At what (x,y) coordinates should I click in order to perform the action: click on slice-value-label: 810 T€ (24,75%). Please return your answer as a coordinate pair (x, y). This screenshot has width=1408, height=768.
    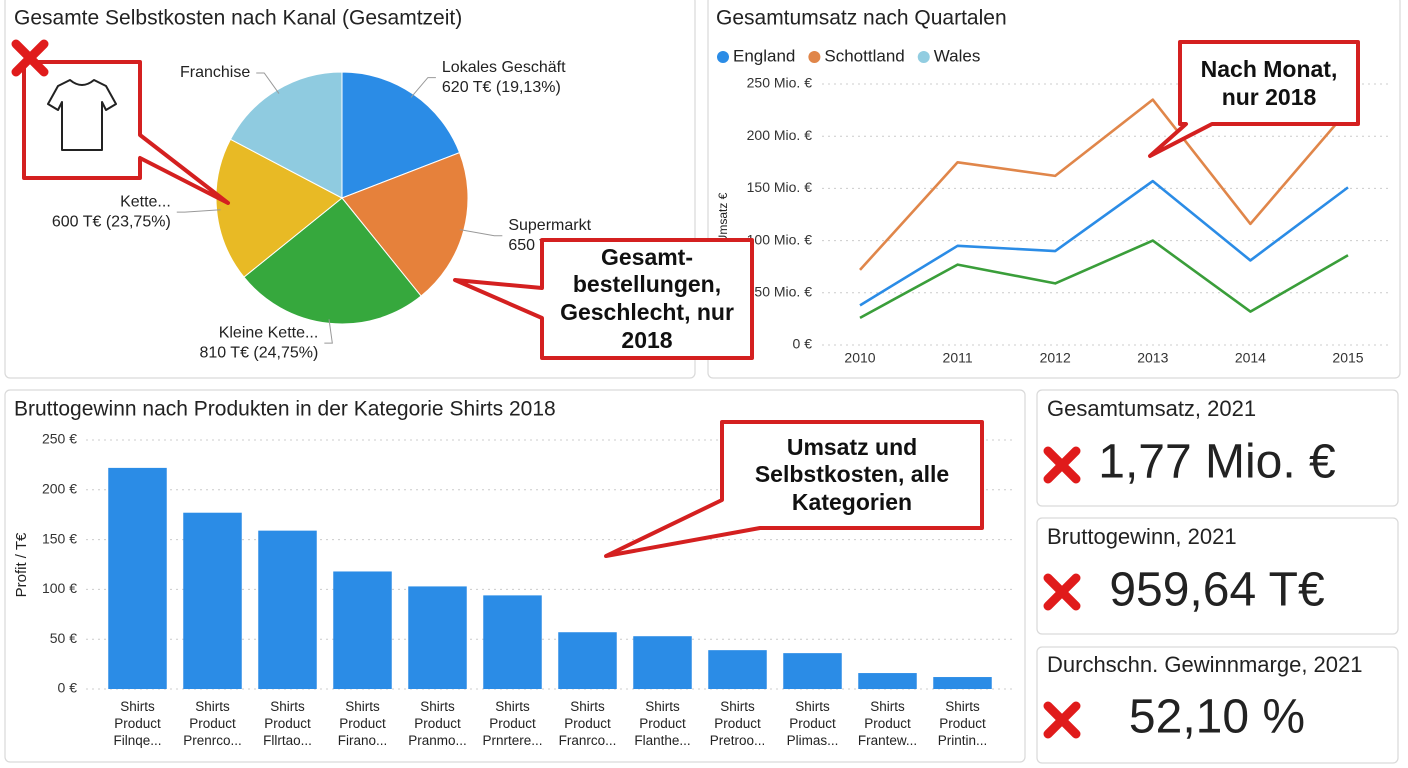
    Looking at the image, I should click on (258, 352).